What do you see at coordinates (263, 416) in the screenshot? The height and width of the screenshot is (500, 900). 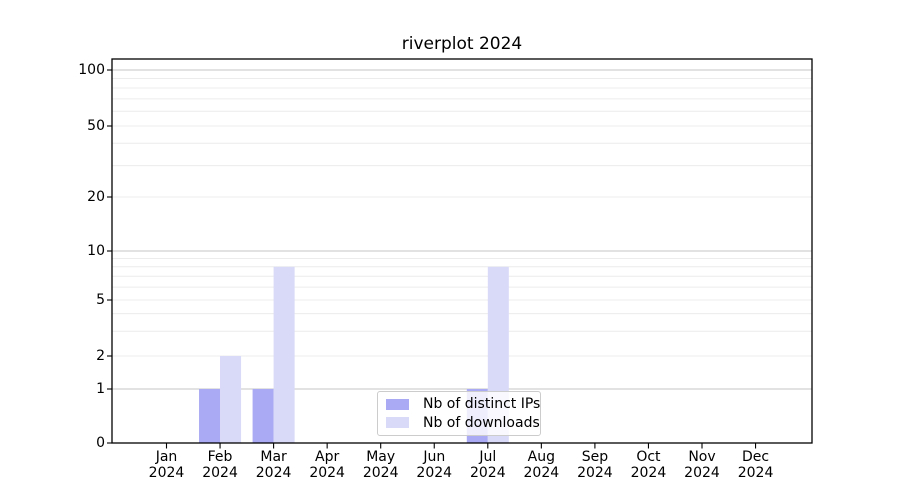 I see `bar-distinct-ips-mar` at bounding box center [263, 416].